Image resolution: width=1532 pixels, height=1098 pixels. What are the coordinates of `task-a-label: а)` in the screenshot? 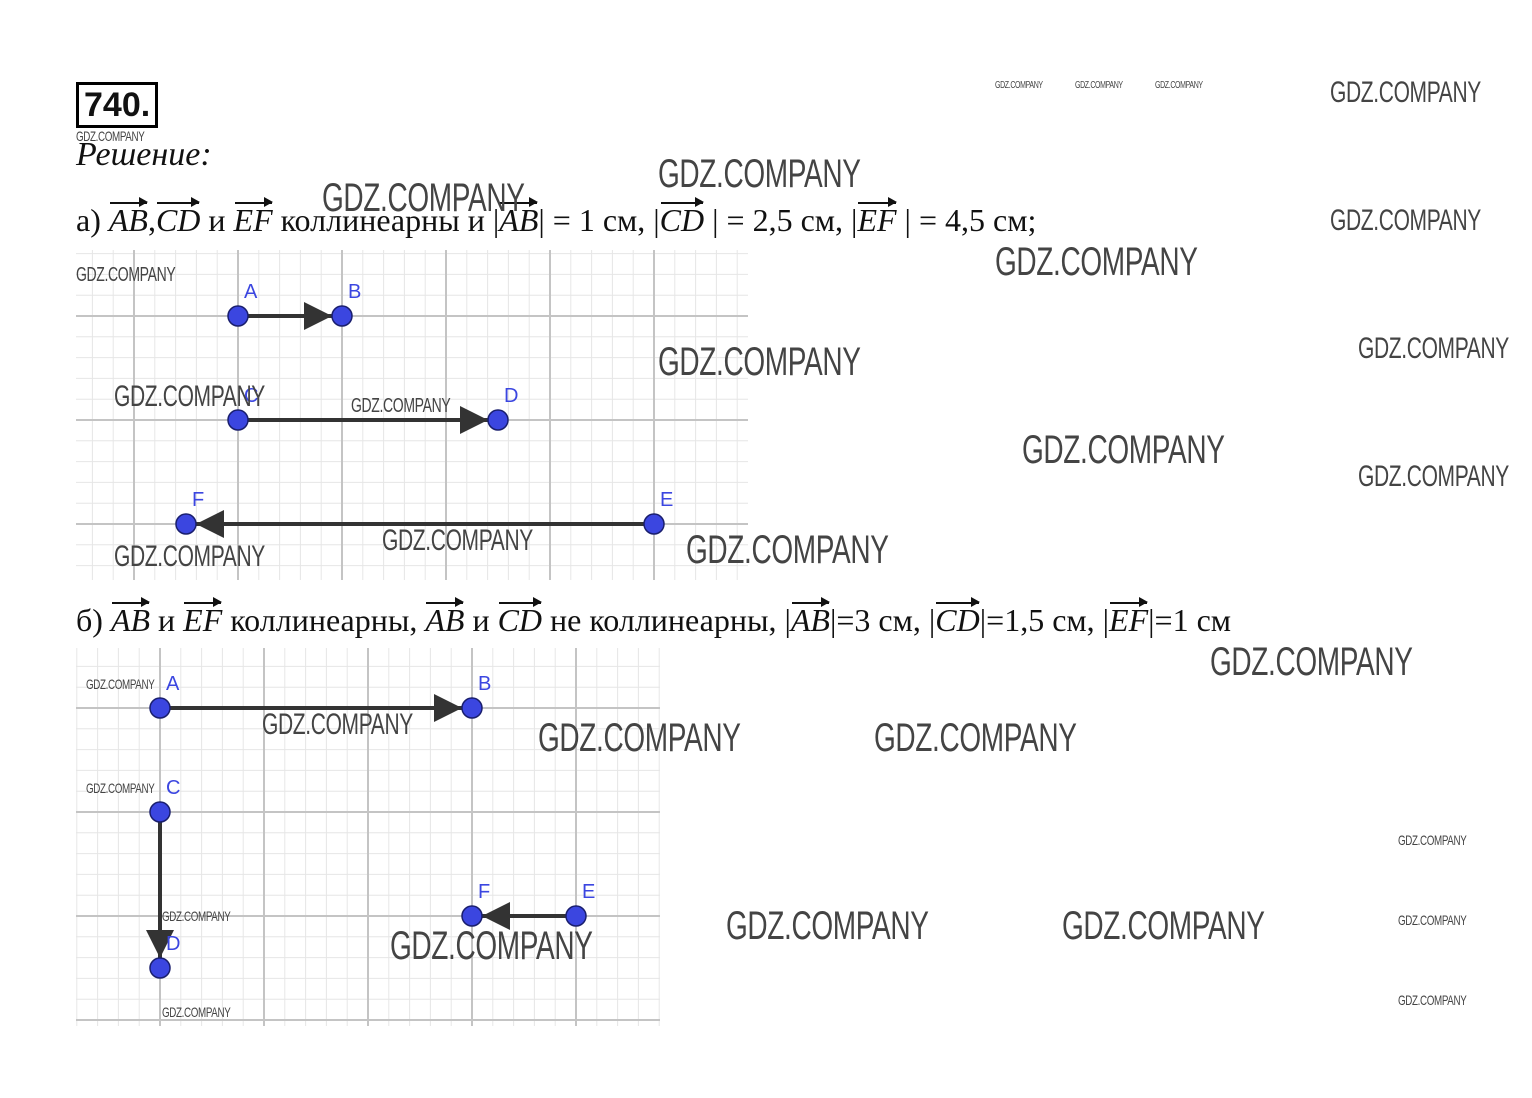 It's located at (88, 220).